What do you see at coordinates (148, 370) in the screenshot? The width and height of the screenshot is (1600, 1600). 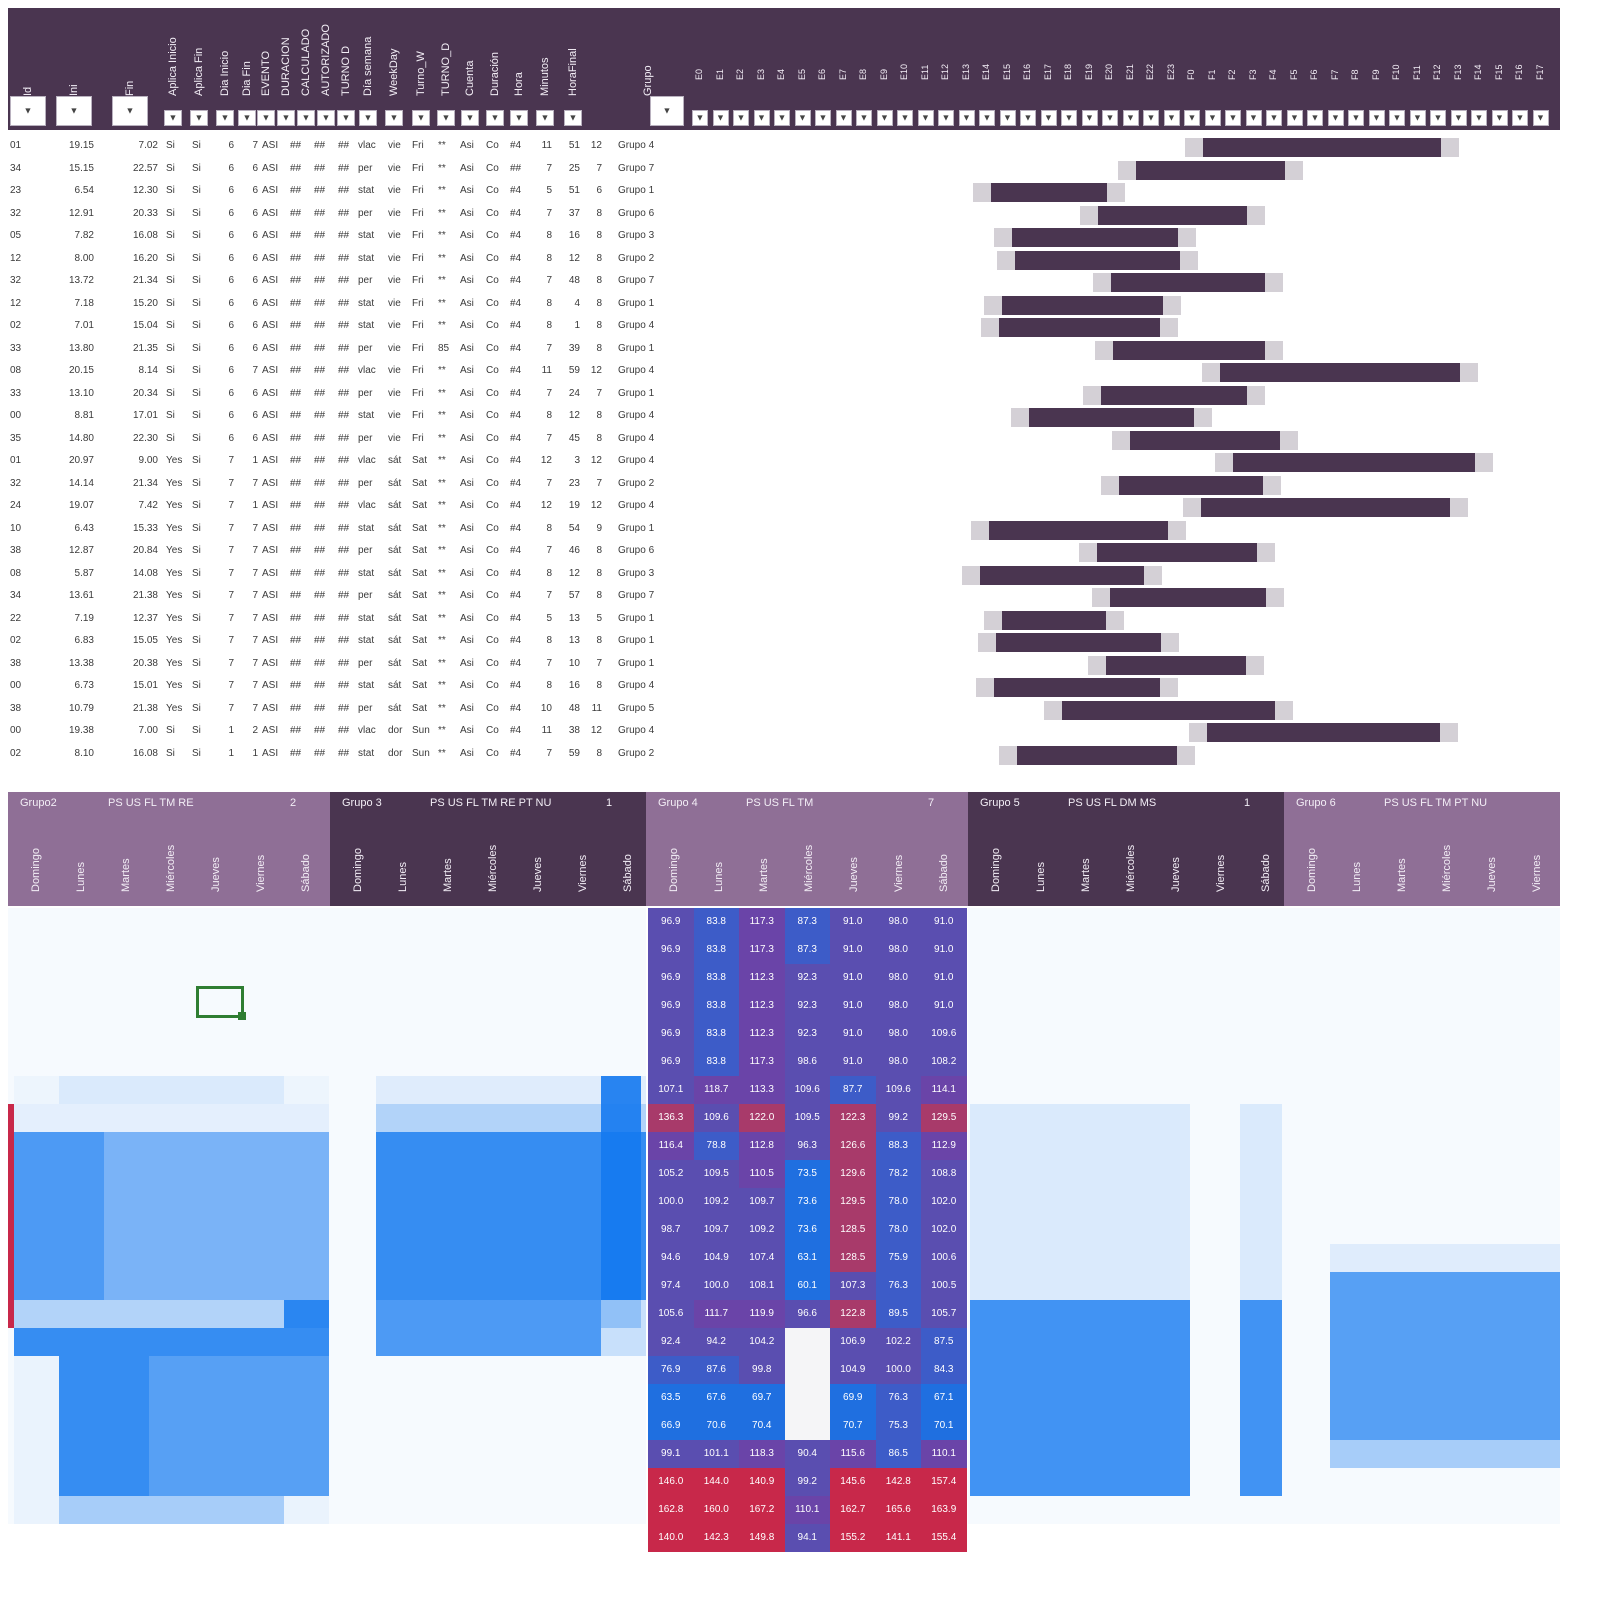 I see `table-cell: 8.14` at bounding box center [148, 370].